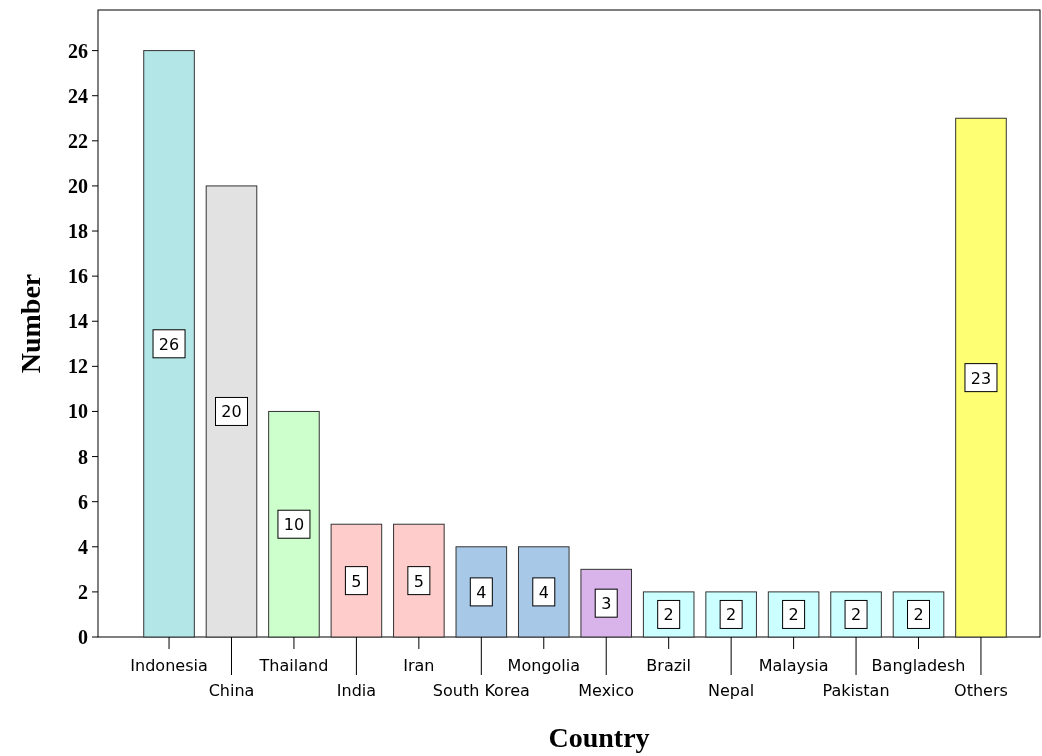  I want to click on data-label: 23, so click(981, 378).